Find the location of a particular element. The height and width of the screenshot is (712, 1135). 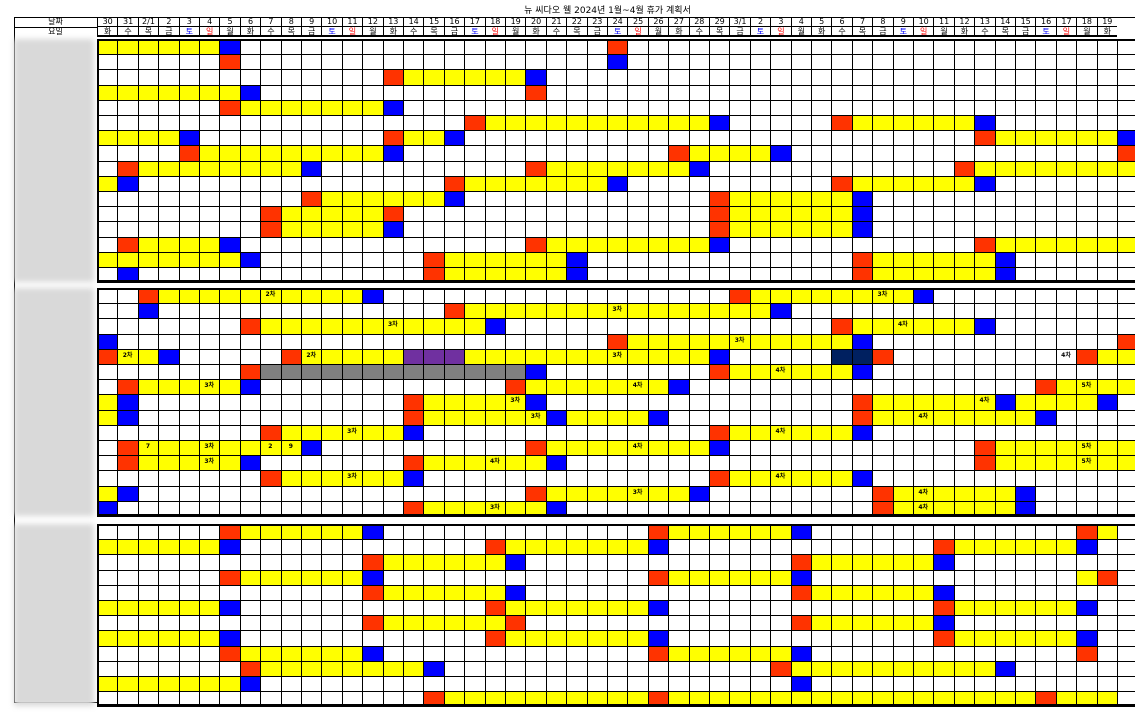

date-header: 24 is located at coordinates (617, 22).